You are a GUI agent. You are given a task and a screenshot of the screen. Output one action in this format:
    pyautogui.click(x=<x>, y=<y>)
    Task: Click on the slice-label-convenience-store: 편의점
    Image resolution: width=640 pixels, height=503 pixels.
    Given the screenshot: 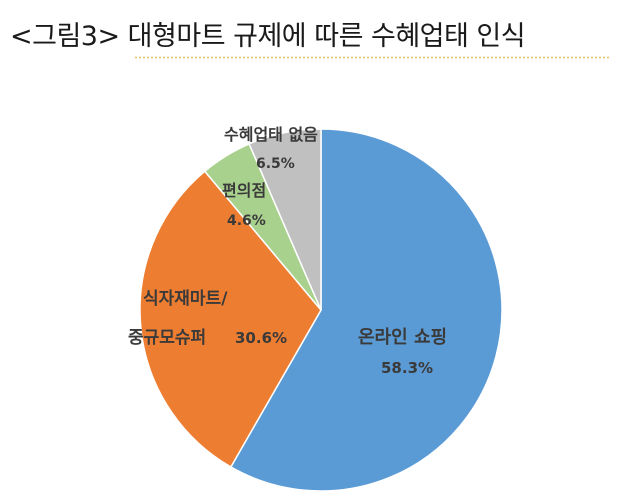 What is the action you would take?
    pyautogui.click(x=244, y=190)
    